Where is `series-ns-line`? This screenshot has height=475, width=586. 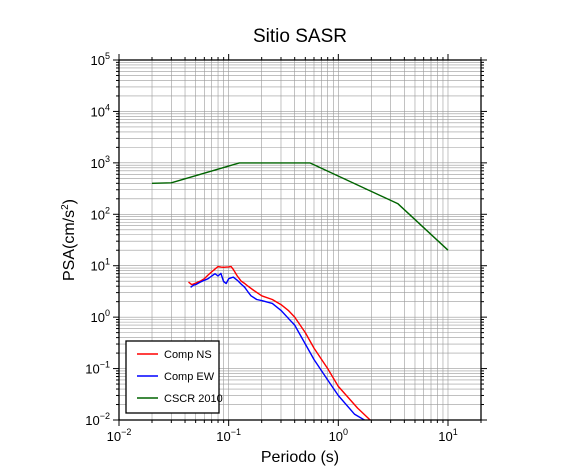 series-ns-line is located at coordinates (280, 342).